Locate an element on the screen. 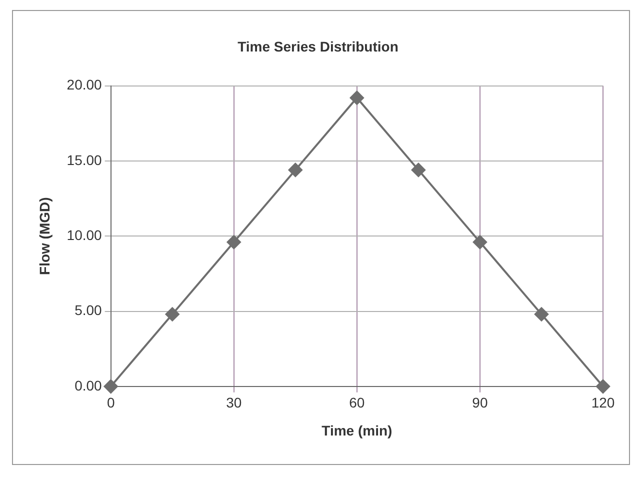 This screenshot has width=644, height=477. y-tick-label: 0.00 is located at coordinates (88, 385).